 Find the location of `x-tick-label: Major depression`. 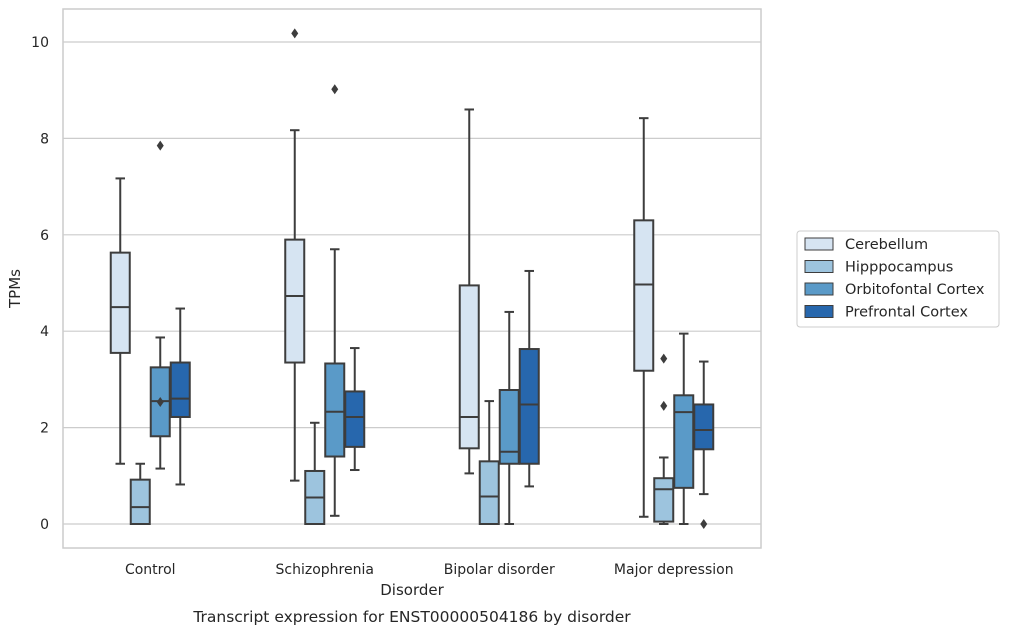

x-tick-label: Major depression is located at coordinates (674, 570).